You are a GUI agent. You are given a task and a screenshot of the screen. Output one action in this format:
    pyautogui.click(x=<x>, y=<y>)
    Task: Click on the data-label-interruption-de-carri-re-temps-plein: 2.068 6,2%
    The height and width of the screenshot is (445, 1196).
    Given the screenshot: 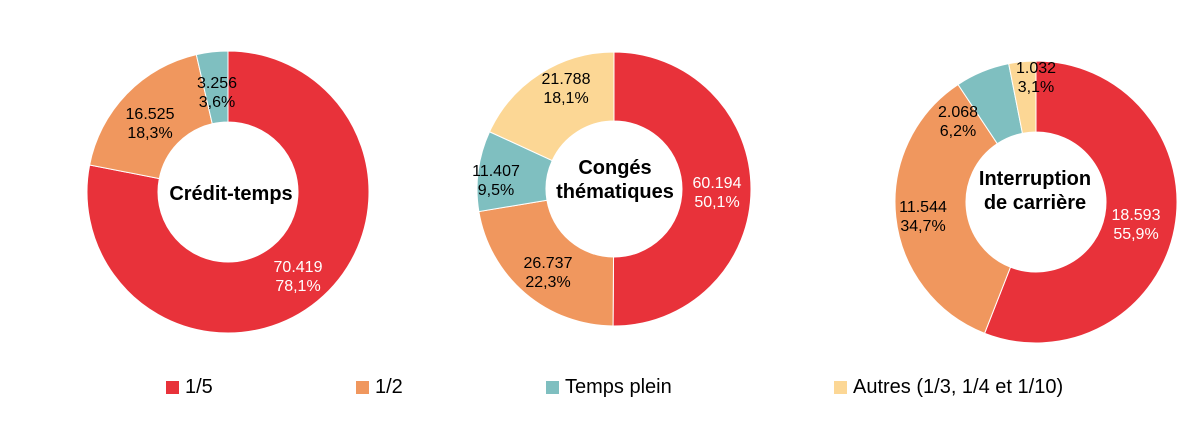 What is the action you would take?
    pyautogui.click(x=958, y=122)
    